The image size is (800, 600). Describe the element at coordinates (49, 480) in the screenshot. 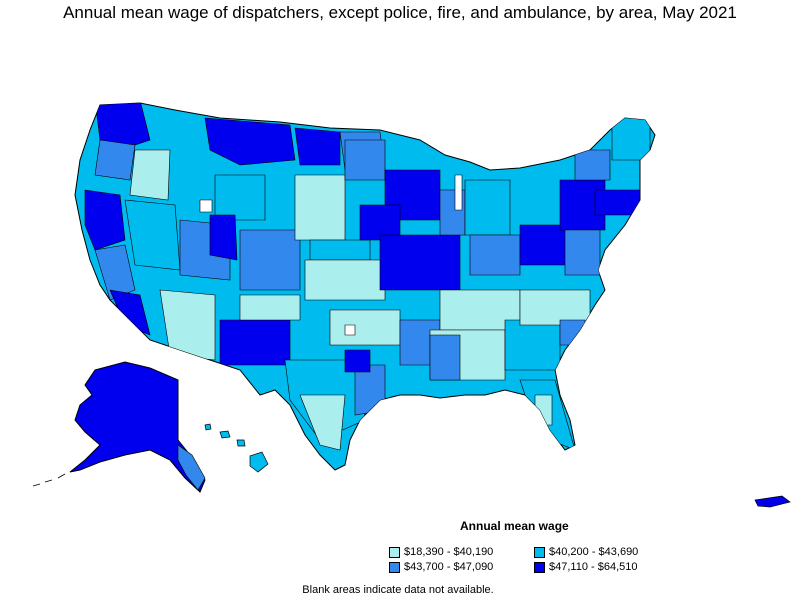

I see `alaska-aleutians` at that location.